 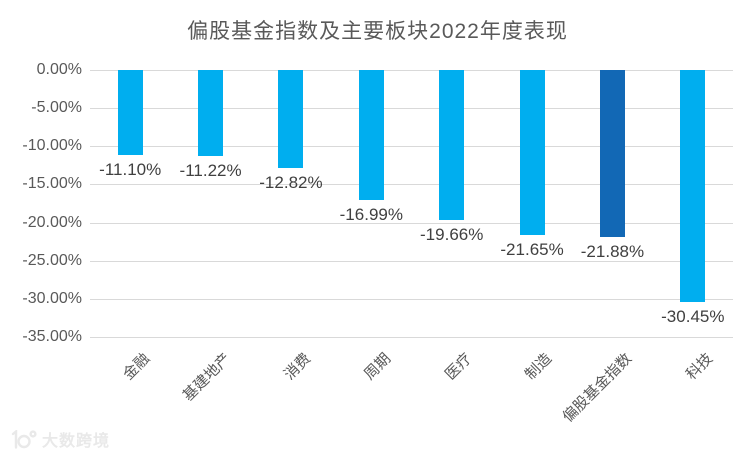 What do you see at coordinates (699, 367) in the screenshot?
I see `x-axis-label: 科技` at bounding box center [699, 367].